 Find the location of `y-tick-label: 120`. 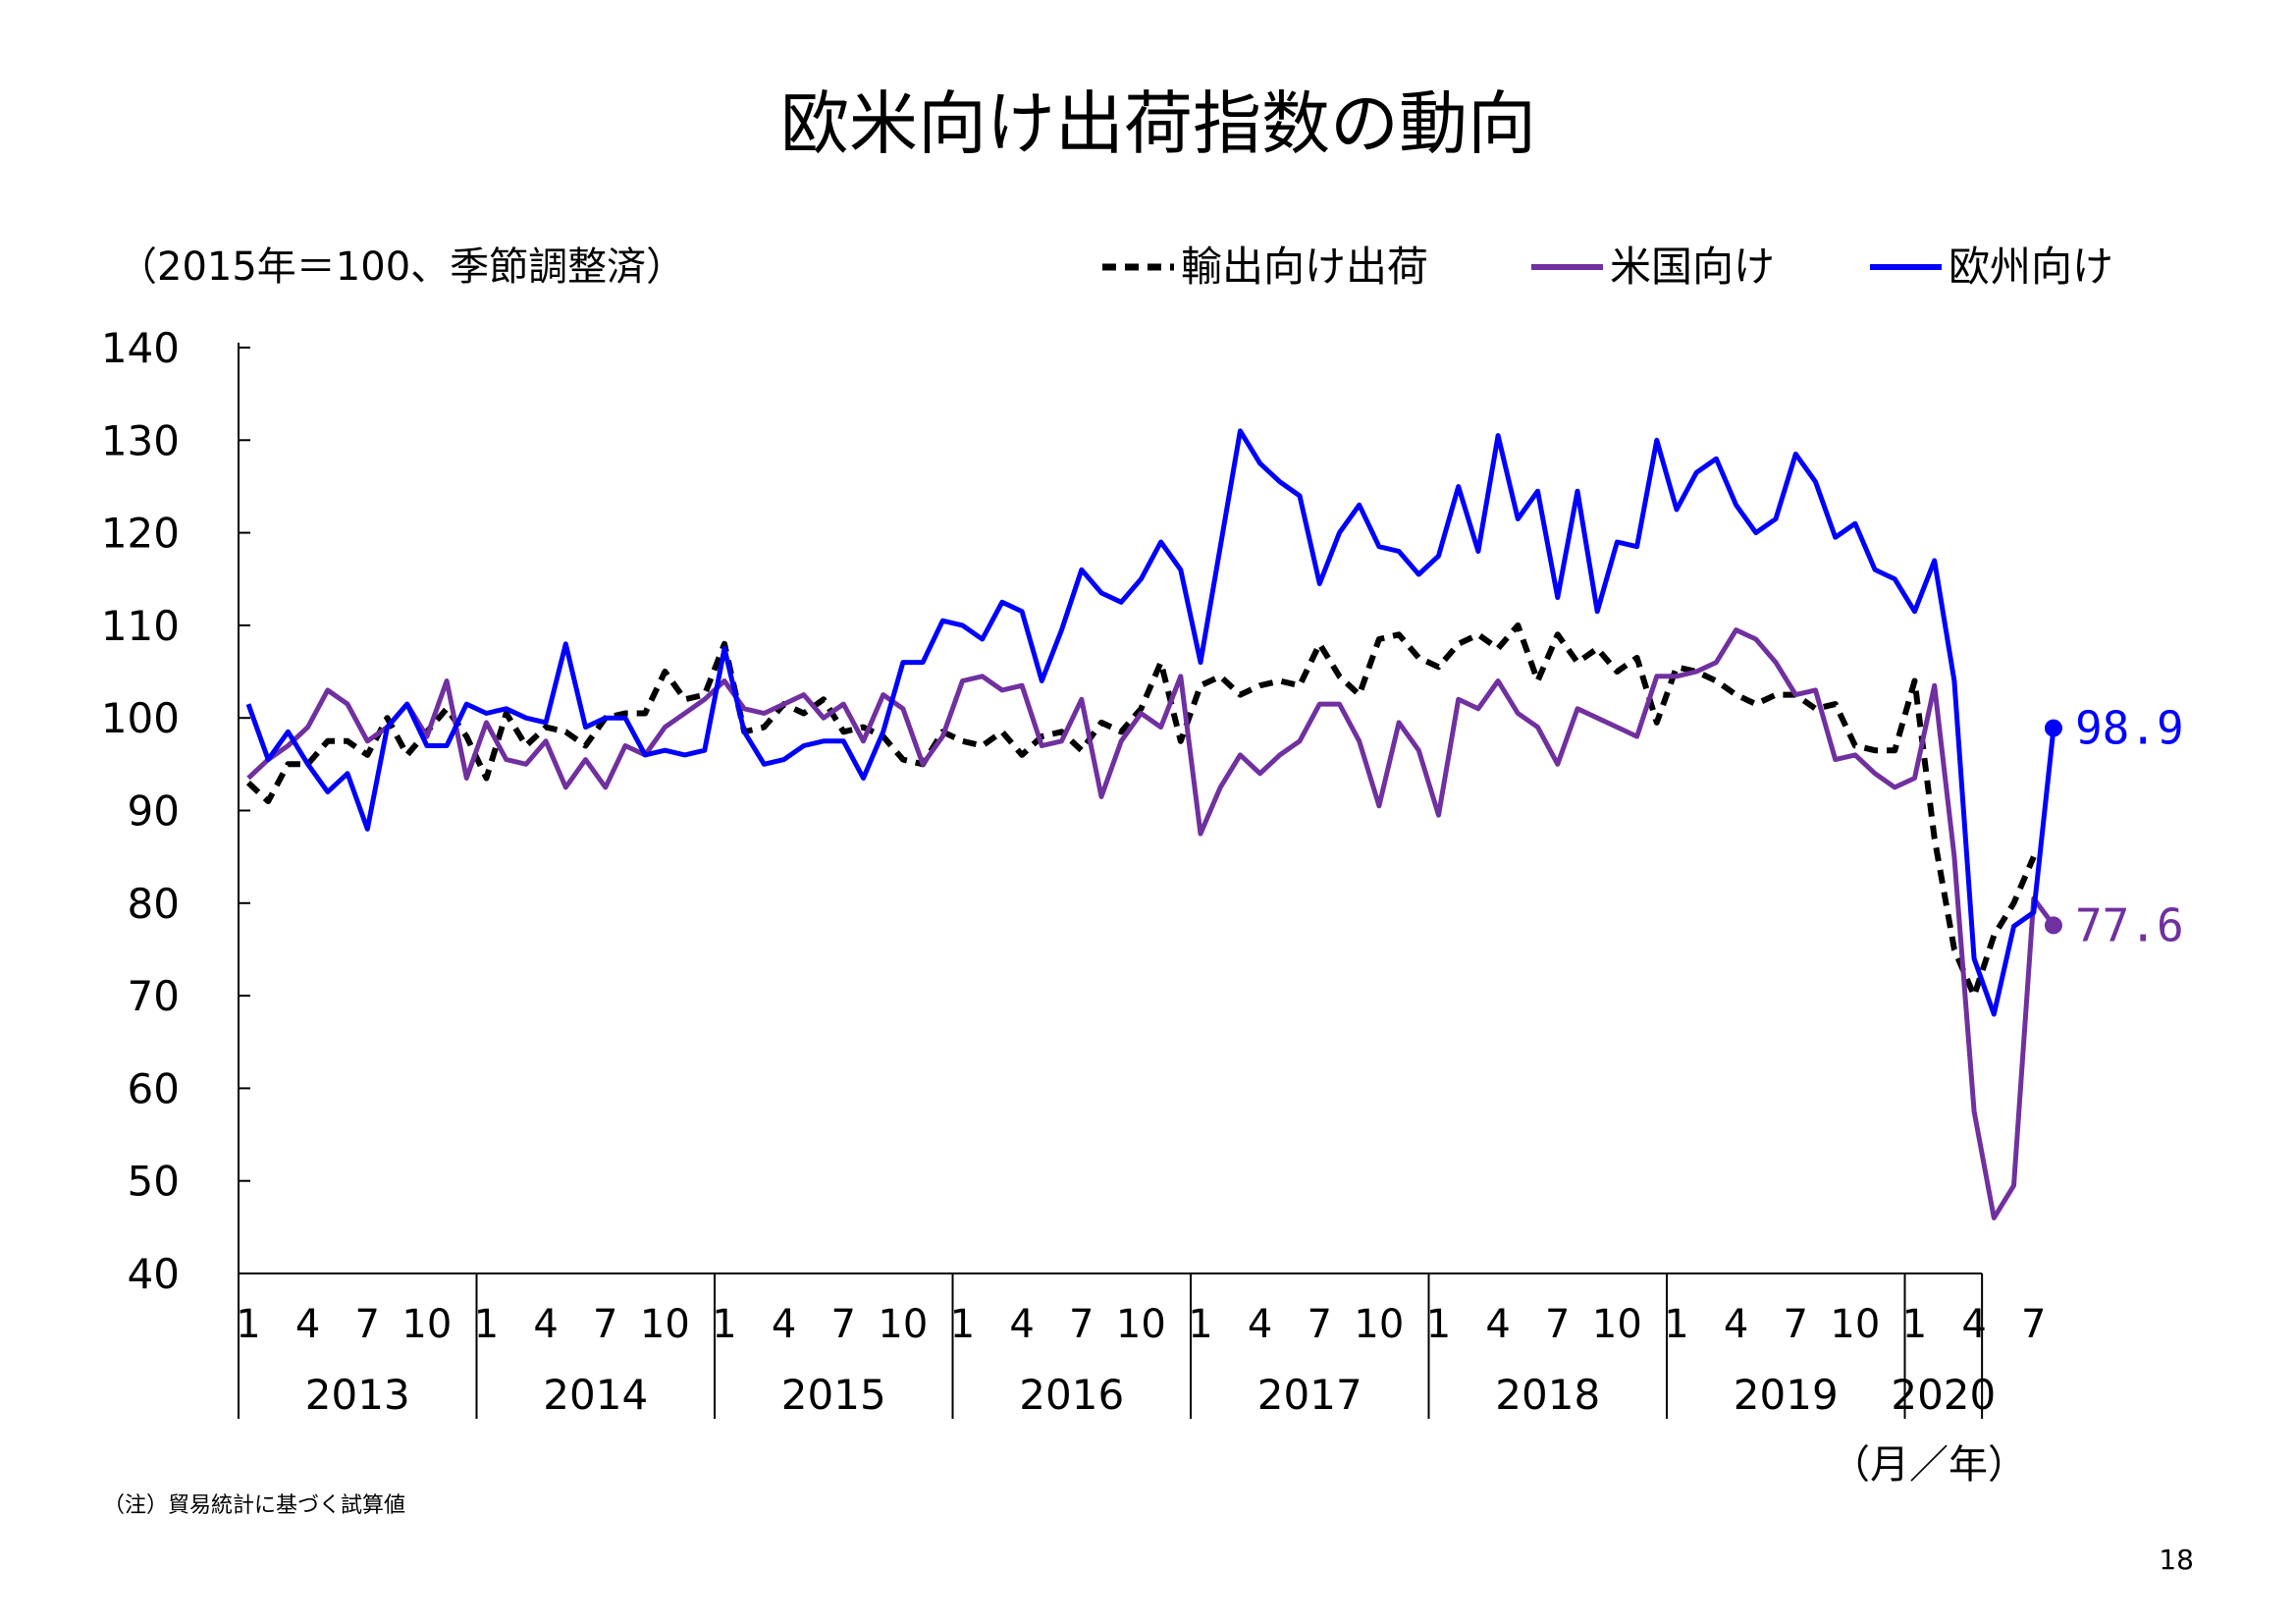

y-tick-label: 120 is located at coordinates (140, 534).